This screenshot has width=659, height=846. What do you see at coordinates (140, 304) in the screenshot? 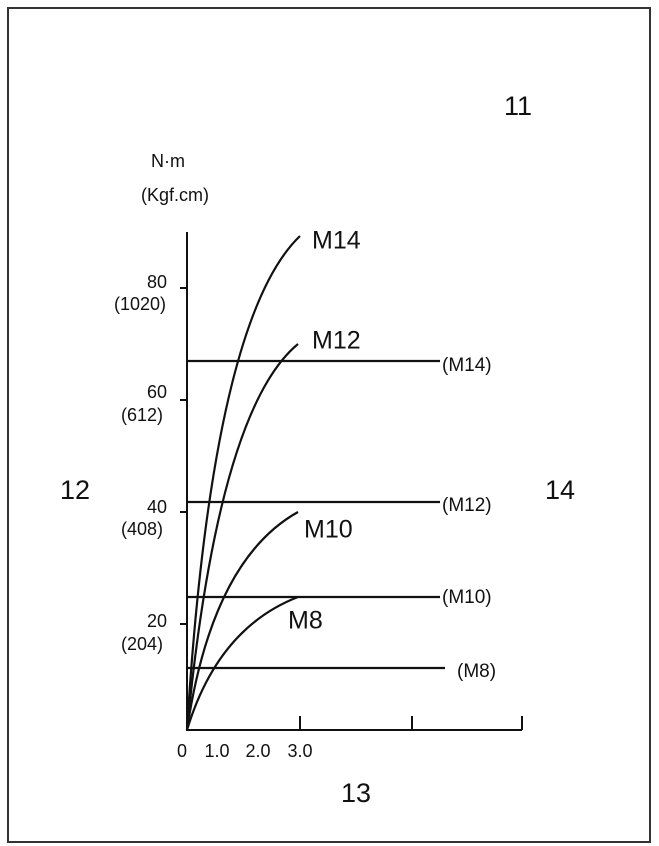
I see `y-tick-alt-label: (1020)` at bounding box center [140, 304].